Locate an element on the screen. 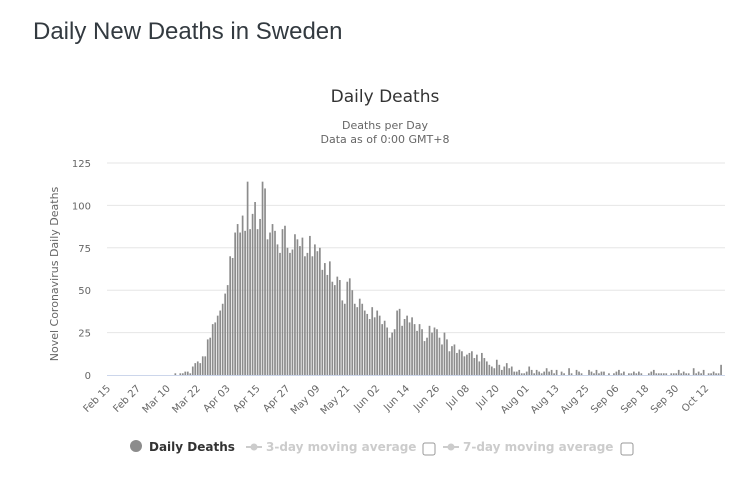 Image resolution: width=744 pixels, height=479 pixels. legend-item-7-day-average: 7-day moving average is located at coordinates (528, 447).